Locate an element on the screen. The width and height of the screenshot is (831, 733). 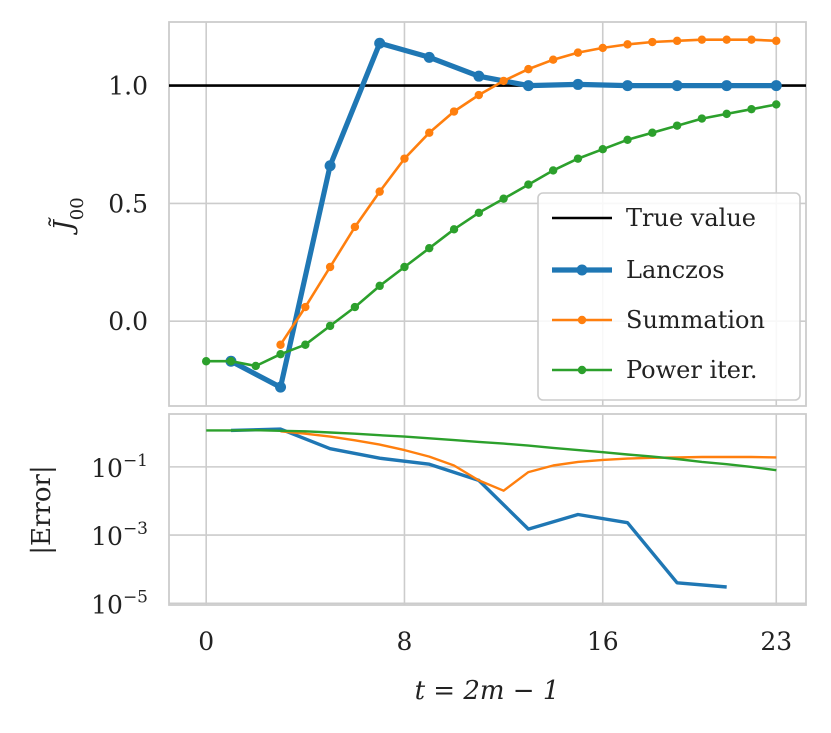
bottom-ylabel: |Error| is located at coordinates (42, 509).